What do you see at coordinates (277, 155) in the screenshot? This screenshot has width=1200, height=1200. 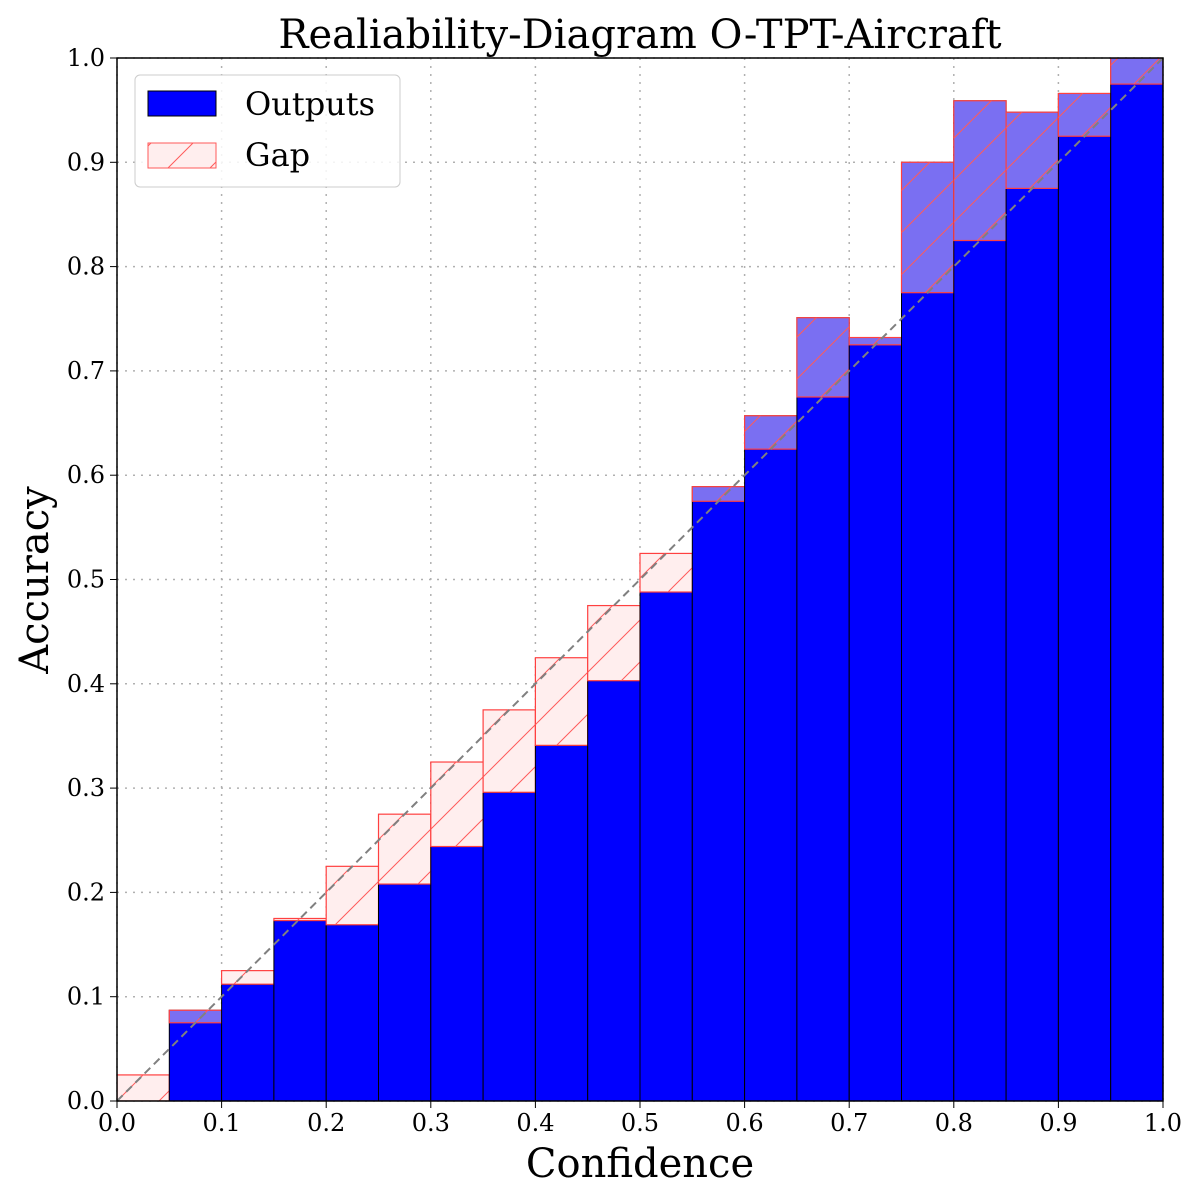 I see `legend-gap-label: Gap` at bounding box center [277, 155].